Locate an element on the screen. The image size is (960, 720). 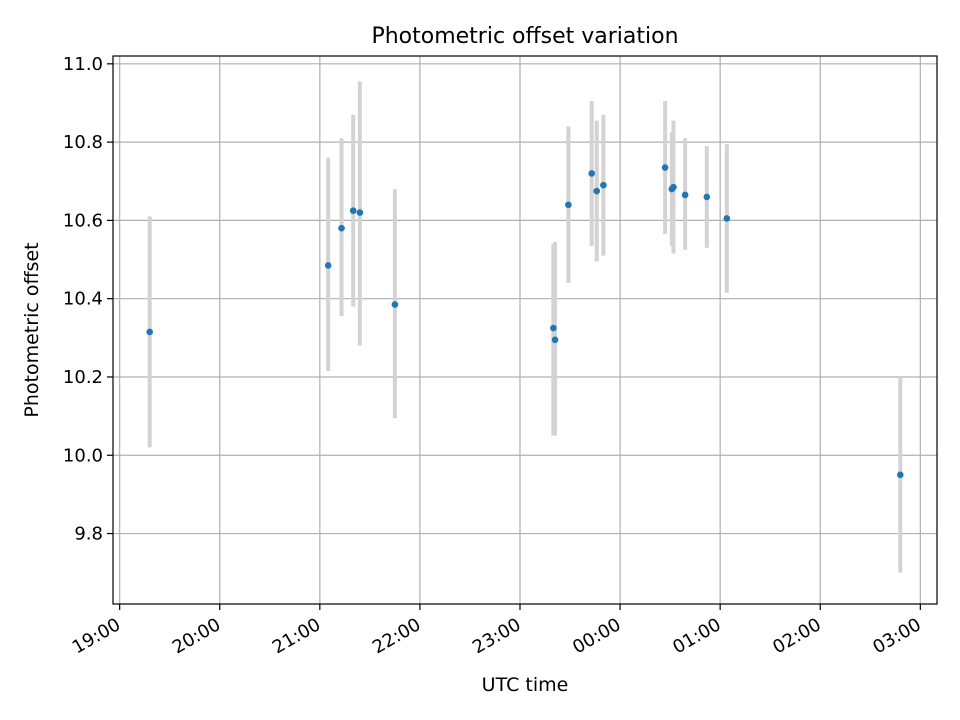
y-tick-label: 9.8 is located at coordinates (88, 534).